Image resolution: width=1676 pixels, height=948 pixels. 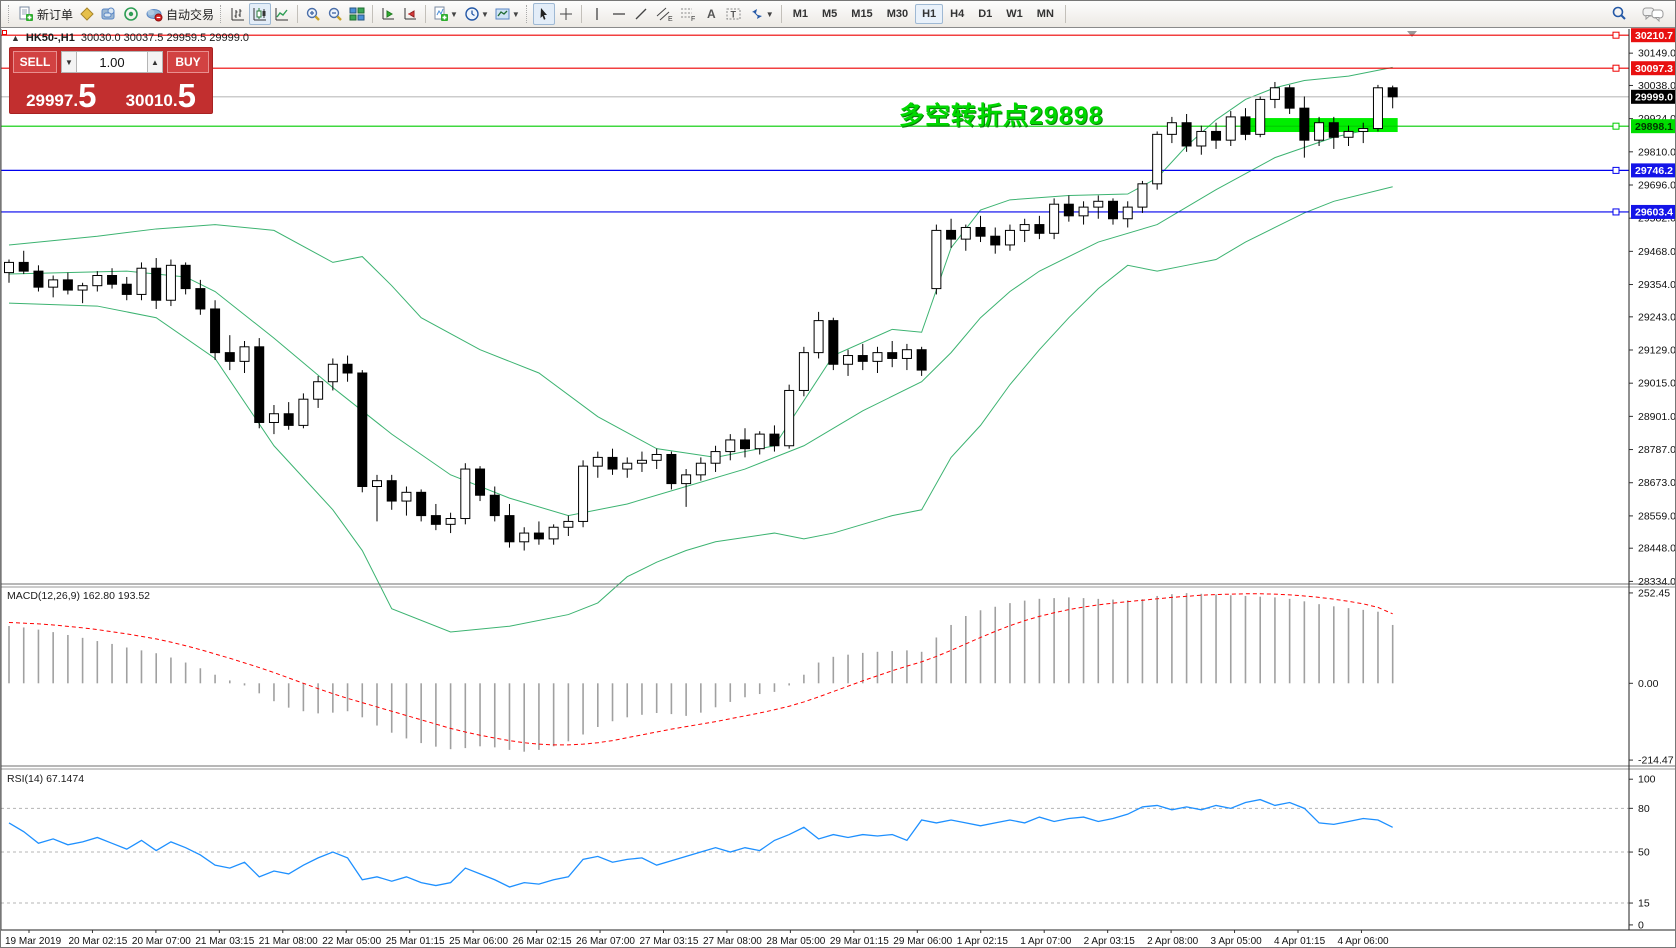 What do you see at coordinates (1237, 941) in the screenshot?
I see `time-axis-label: 3 Apr 05:00` at bounding box center [1237, 941].